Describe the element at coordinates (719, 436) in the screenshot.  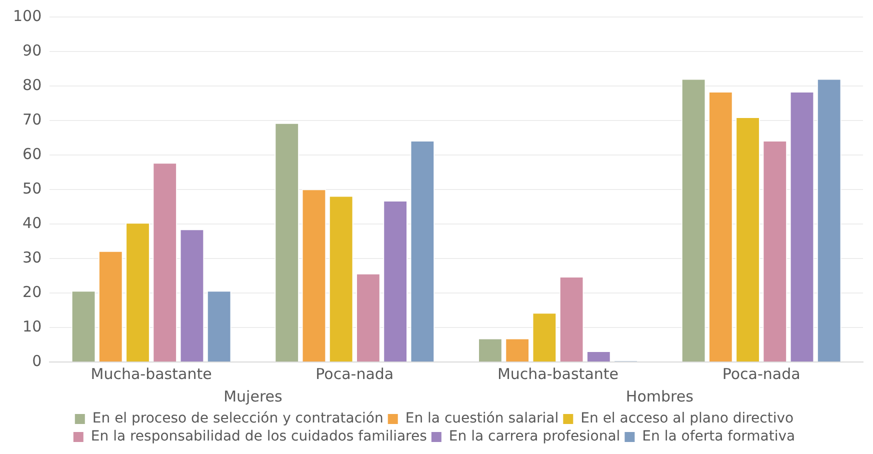
I see `legend-label: En la oferta formativa` at that location.